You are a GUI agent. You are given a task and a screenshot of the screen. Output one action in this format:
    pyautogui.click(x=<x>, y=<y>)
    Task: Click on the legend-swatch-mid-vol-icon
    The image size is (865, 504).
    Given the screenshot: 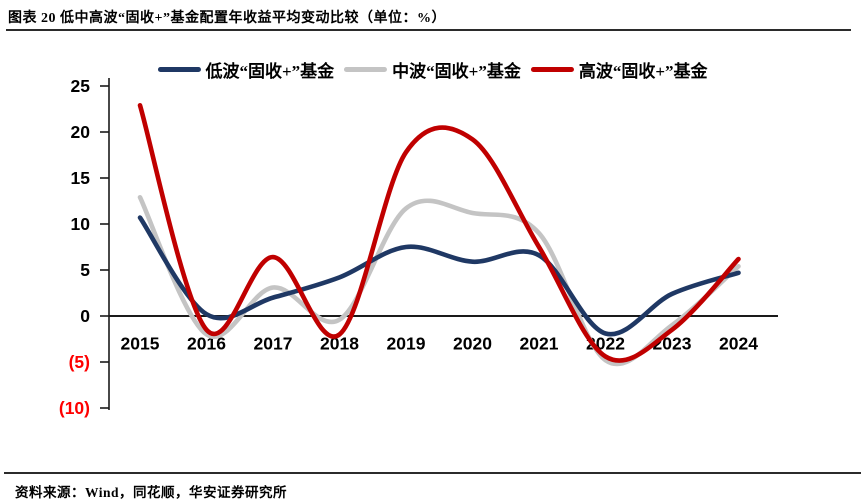 What is the action you would take?
    pyautogui.click(x=366, y=69)
    